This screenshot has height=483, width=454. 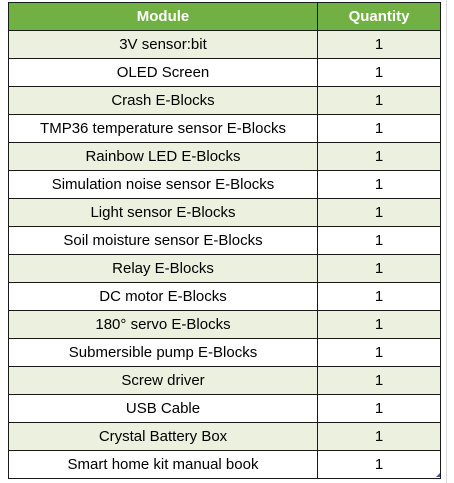 I want to click on module-cell: Crystal Battery Box, so click(x=163, y=436).